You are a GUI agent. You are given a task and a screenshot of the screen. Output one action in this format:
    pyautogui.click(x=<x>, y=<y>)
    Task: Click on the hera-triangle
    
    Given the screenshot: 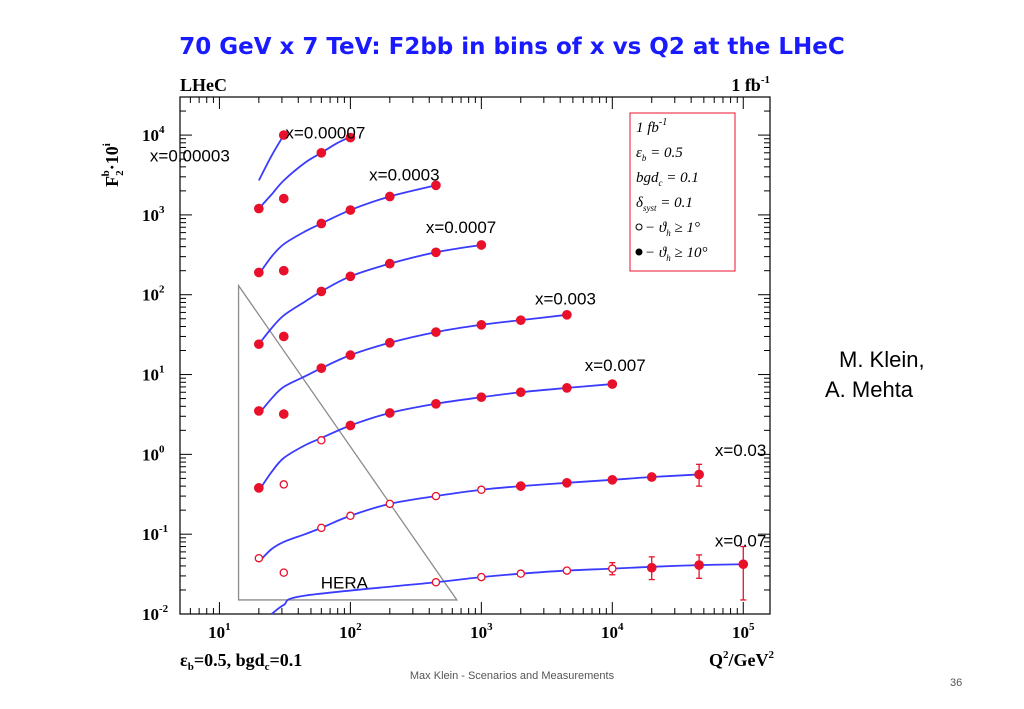 What is the action you would take?
    pyautogui.click(x=348, y=442)
    